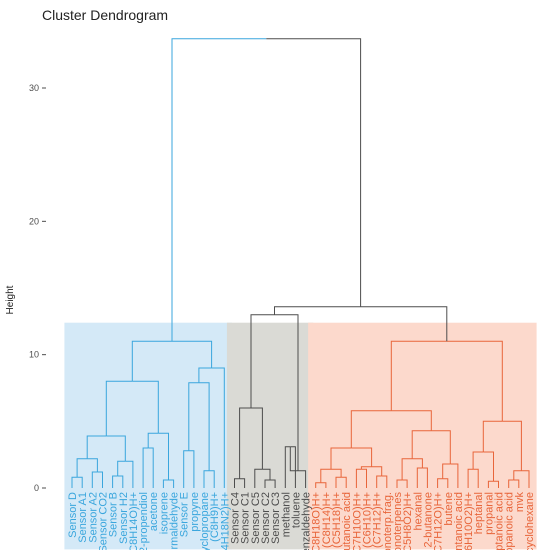  I want to click on branch-10-right, so click(145, 407).